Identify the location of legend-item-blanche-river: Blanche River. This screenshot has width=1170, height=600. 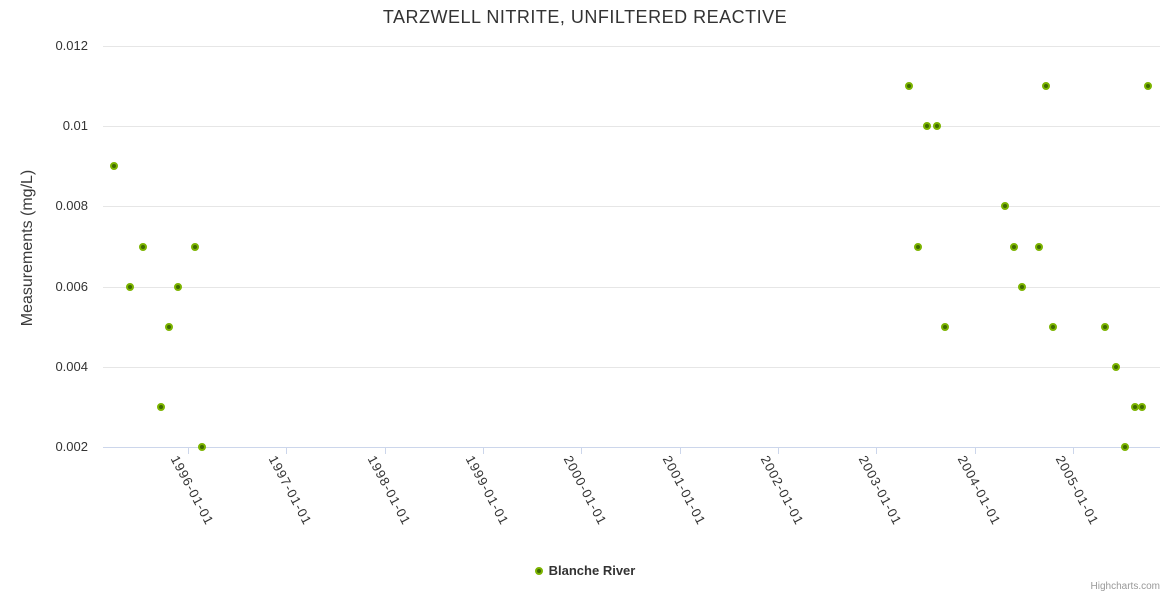
(585, 570).